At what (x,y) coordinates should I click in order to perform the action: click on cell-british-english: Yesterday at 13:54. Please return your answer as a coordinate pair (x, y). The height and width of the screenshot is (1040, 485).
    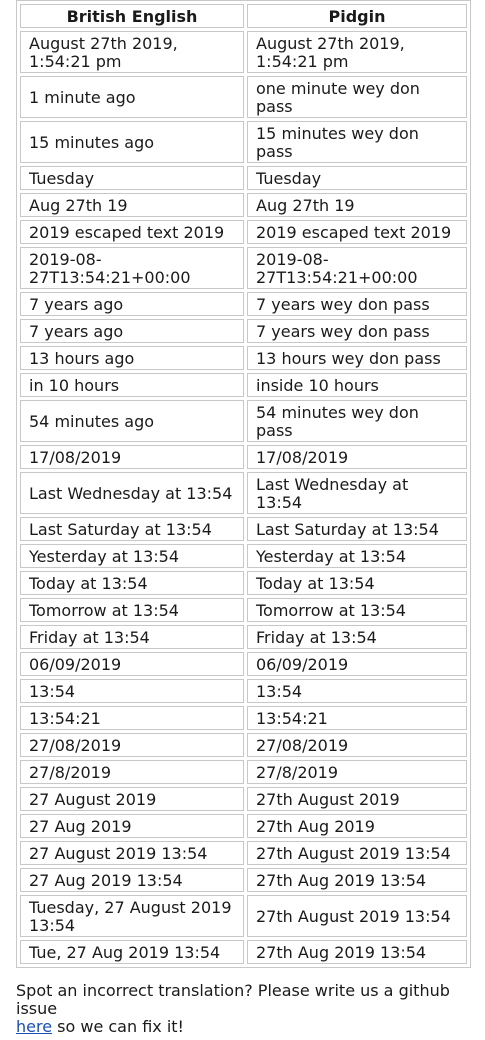
    Looking at the image, I should click on (132, 556).